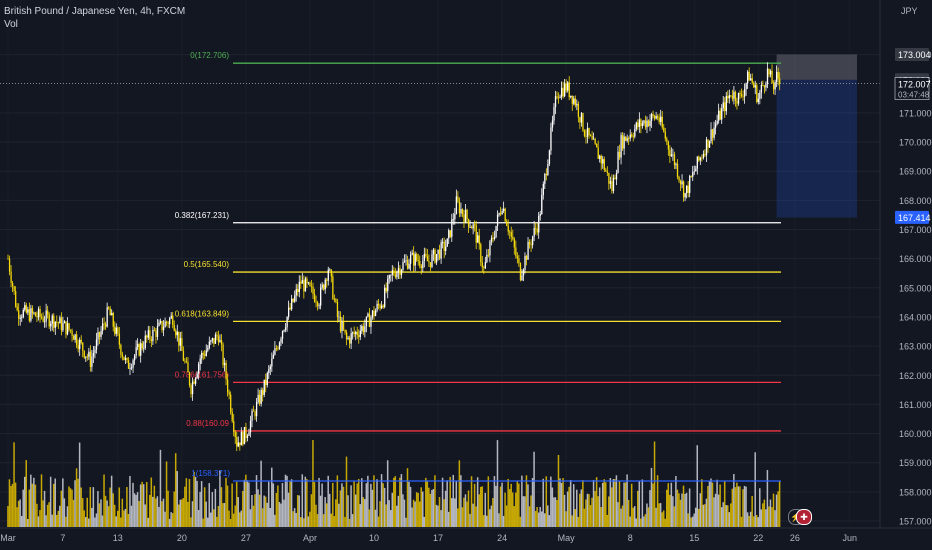 The image size is (932, 550). What do you see at coordinates (912, 88) in the screenshot?
I see `last-price-tag` at bounding box center [912, 88].